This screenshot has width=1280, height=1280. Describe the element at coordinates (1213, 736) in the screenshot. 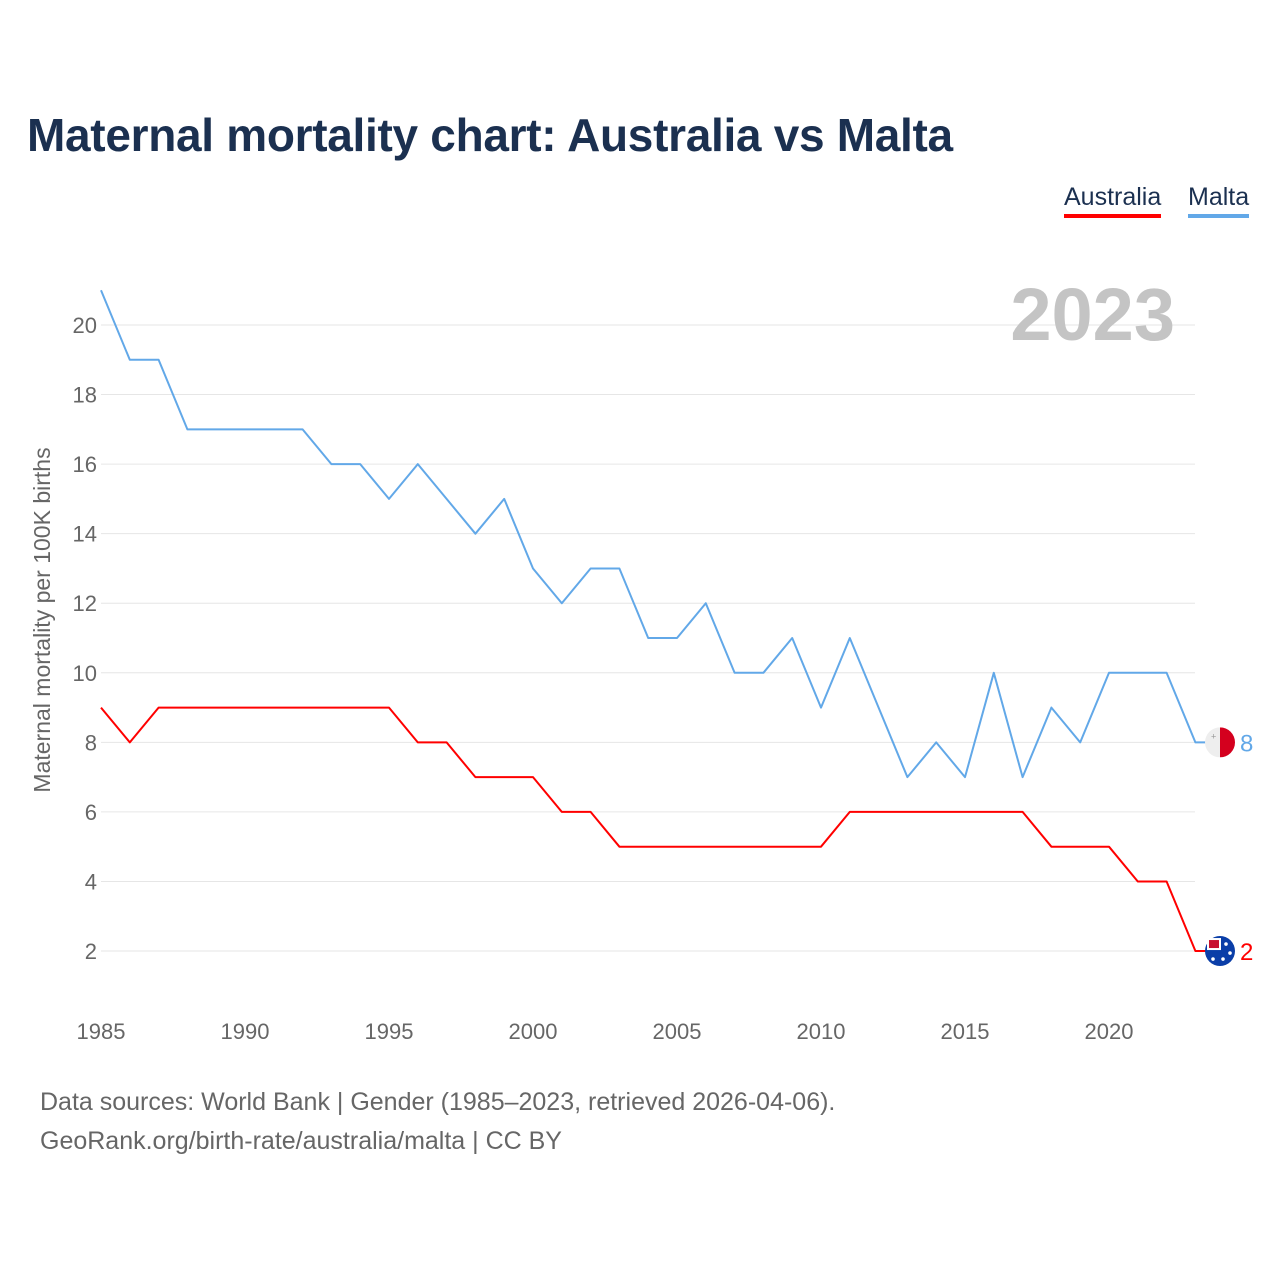

I see `george-cross: +` at that location.